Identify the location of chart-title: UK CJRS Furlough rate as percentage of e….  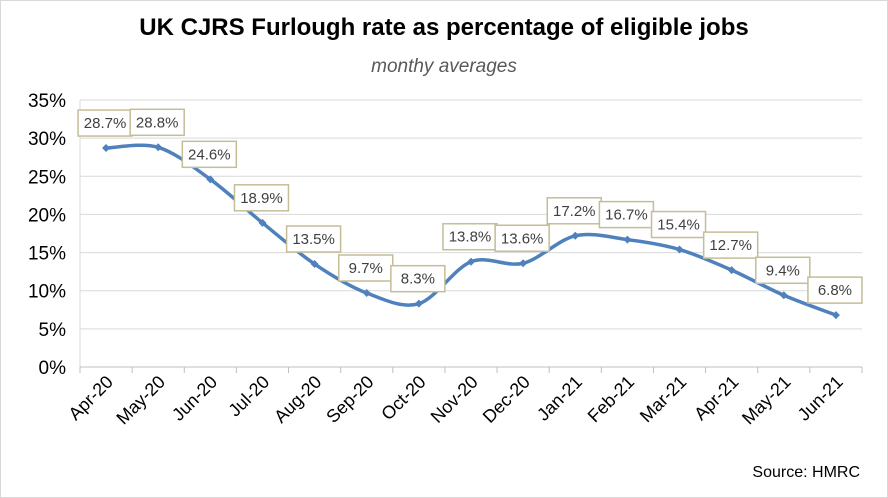
(444, 27).